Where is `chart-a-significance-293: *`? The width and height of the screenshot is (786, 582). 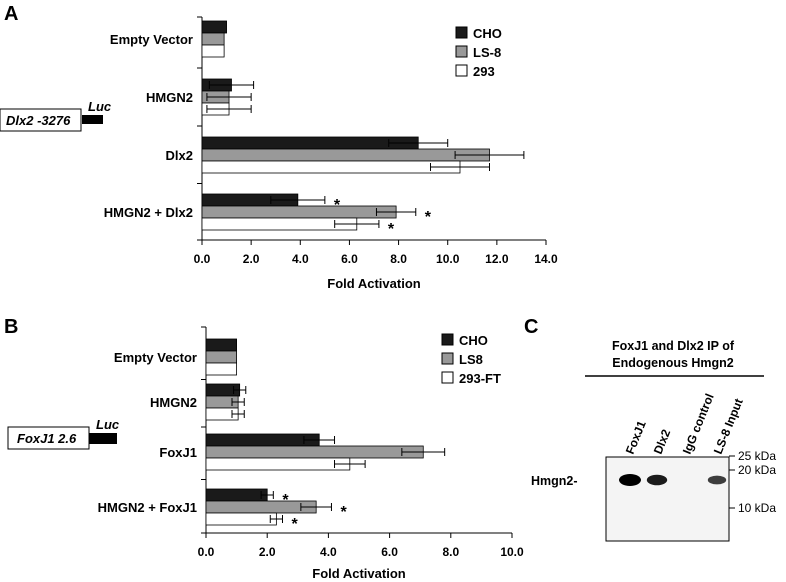
chart-a-significance-293: * is located at coordinates (391, 229).